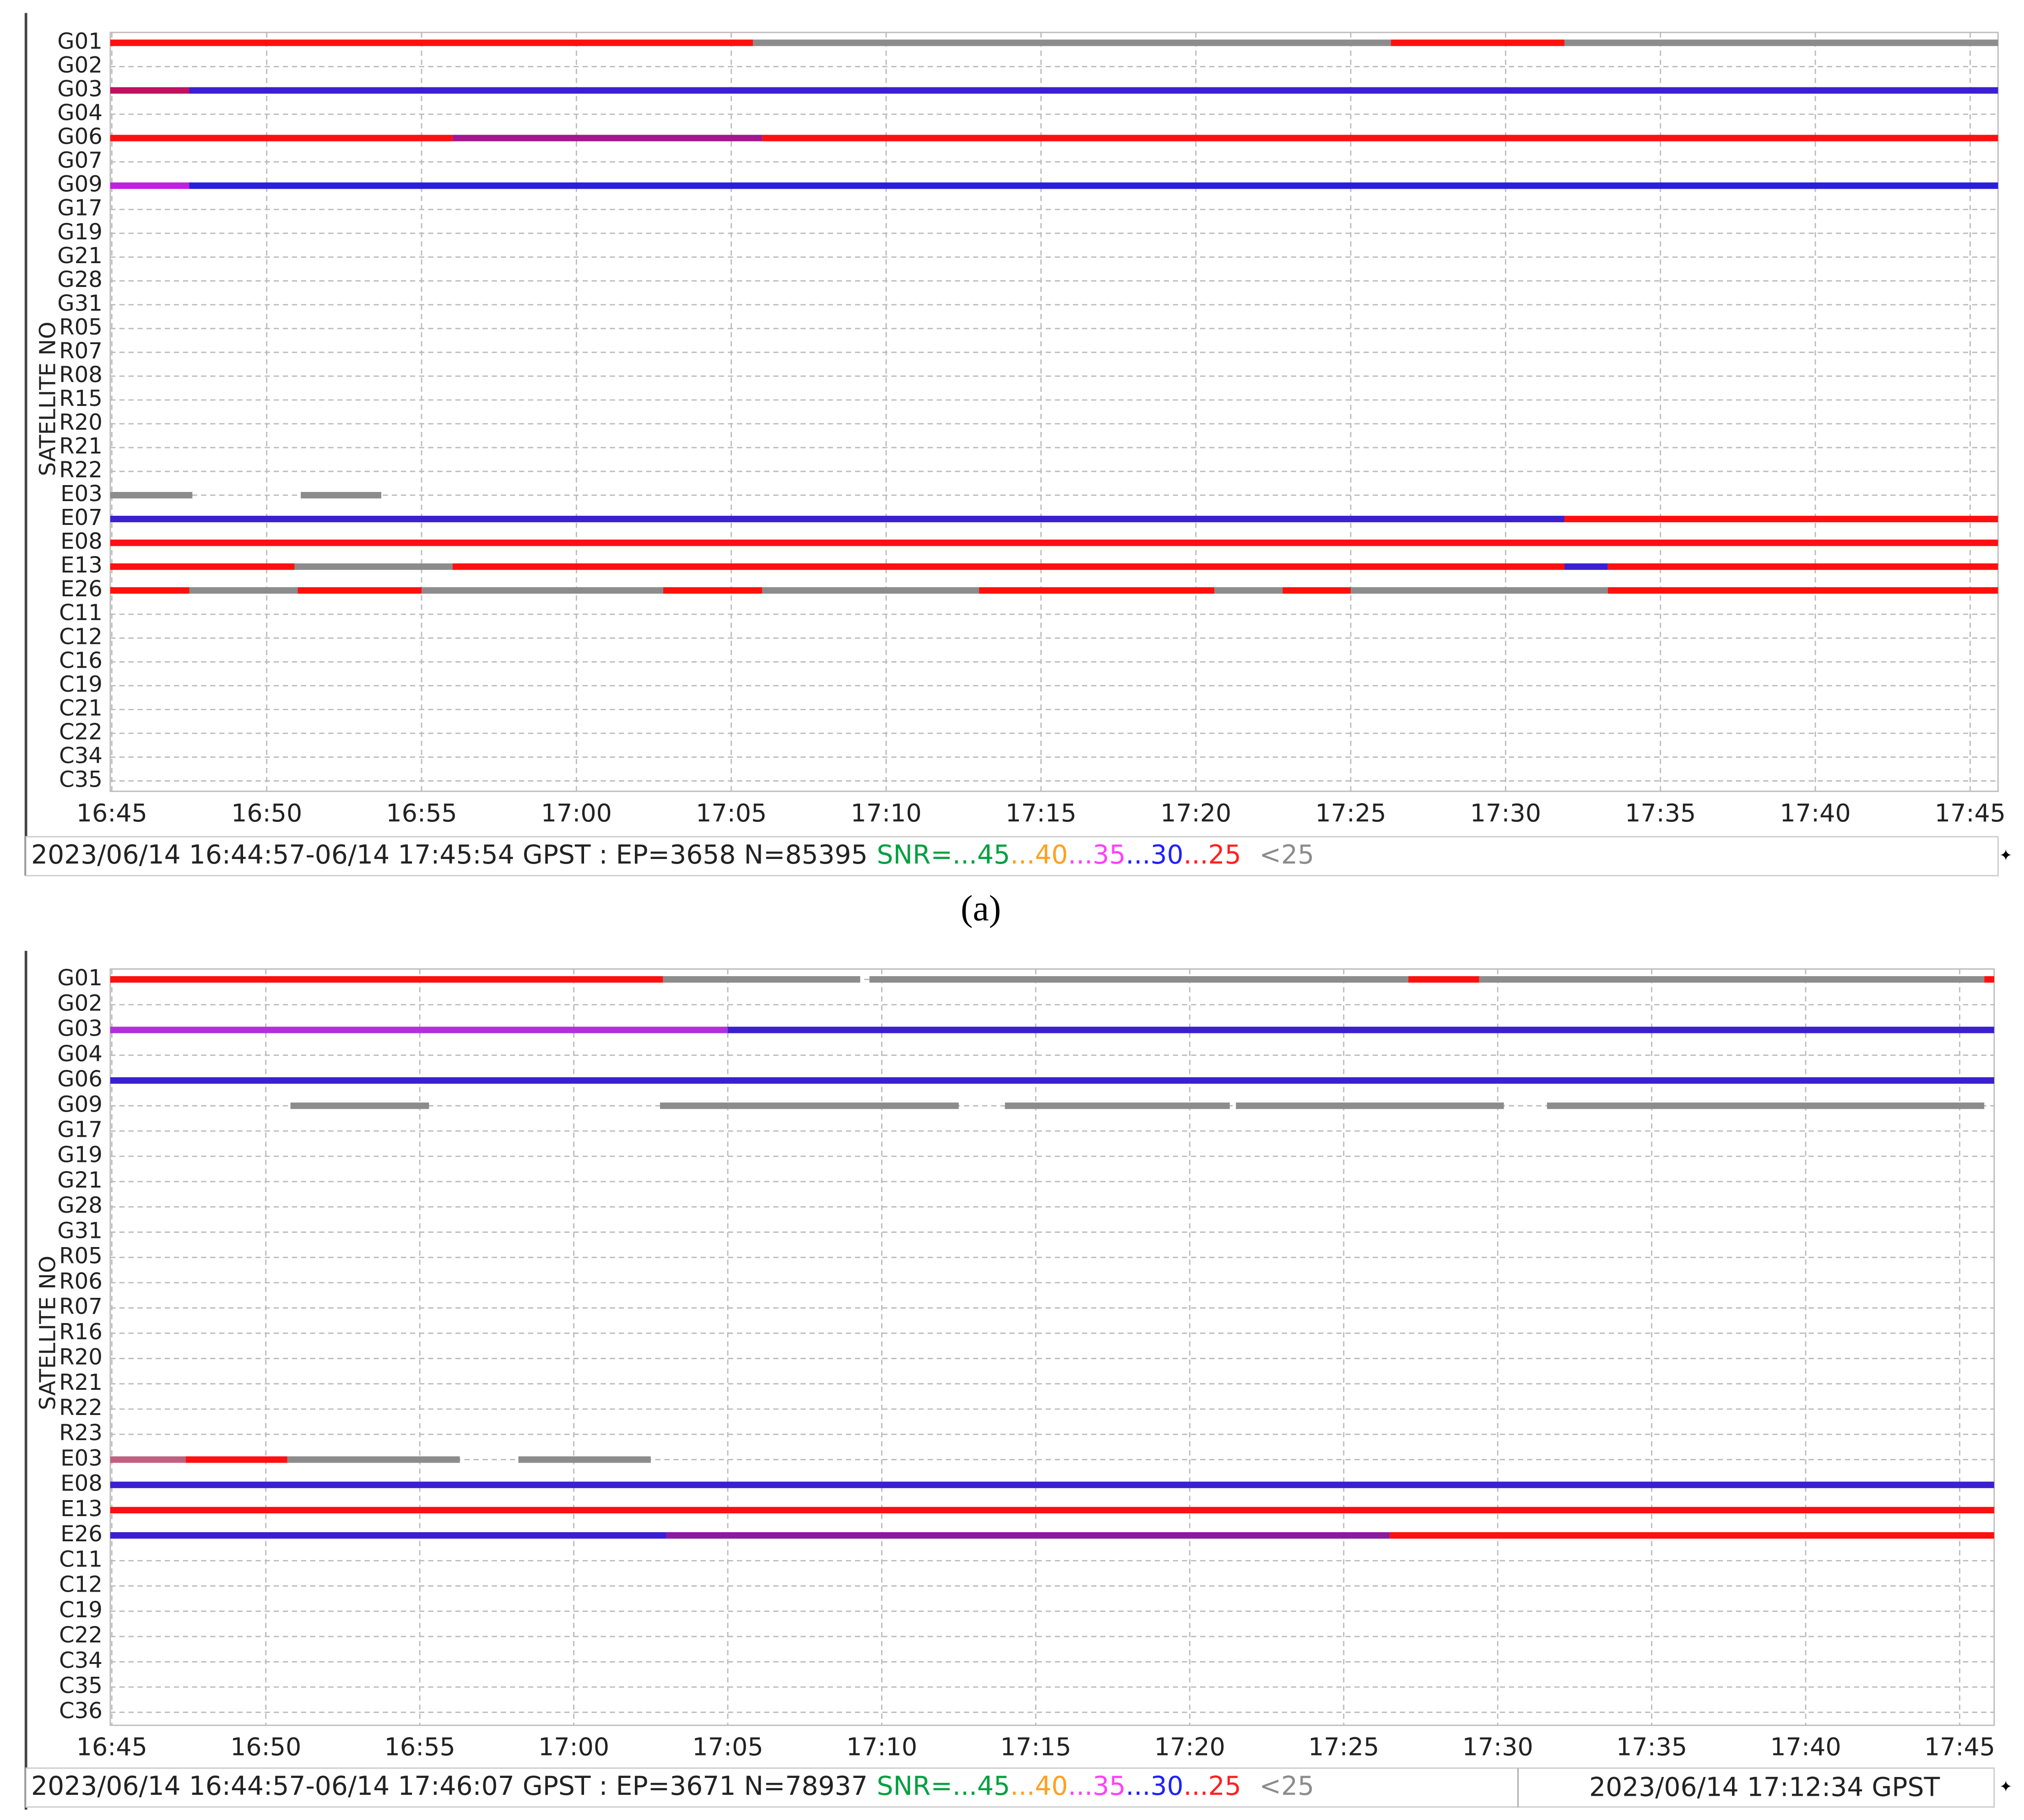 This screenshot has height=1820, width=2024. I want to click on satellite-label: G09, so click(80, 1104).